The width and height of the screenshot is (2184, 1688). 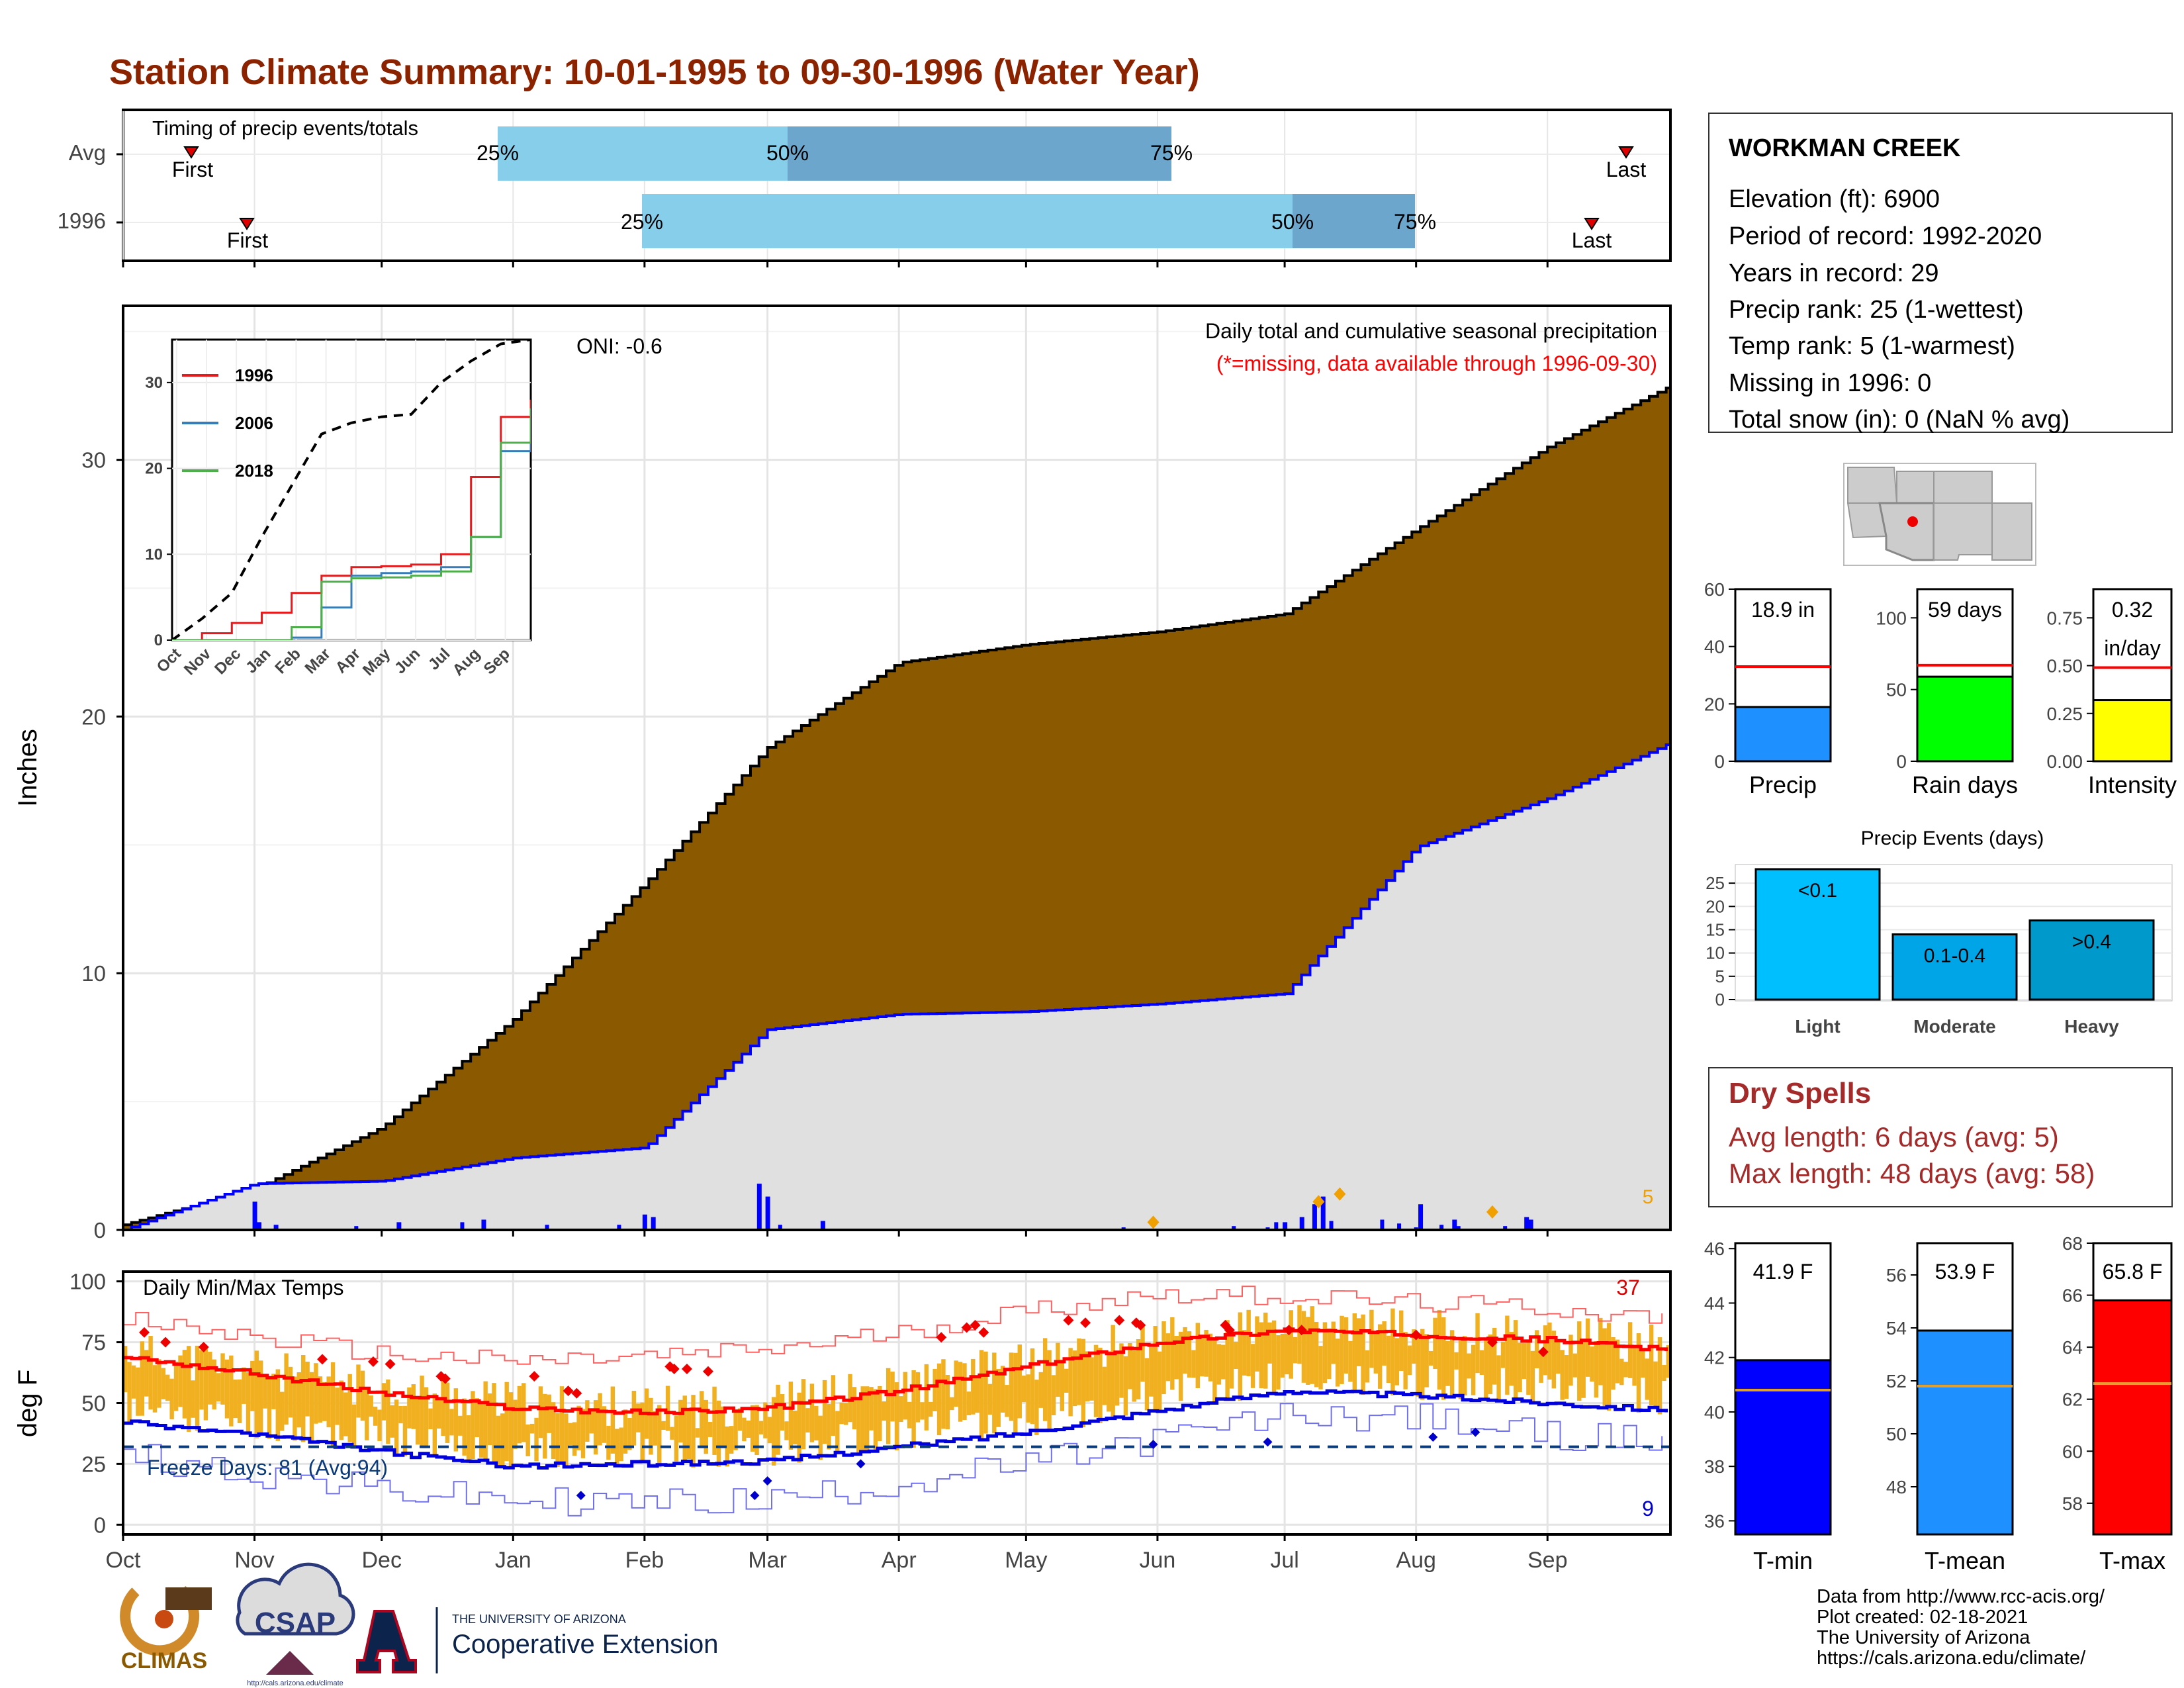 What do you see at coordinates (1845, 148) in the screenshot?
I see `station-name: WORKMAN CREEK` at bounding box center [1845, 148].